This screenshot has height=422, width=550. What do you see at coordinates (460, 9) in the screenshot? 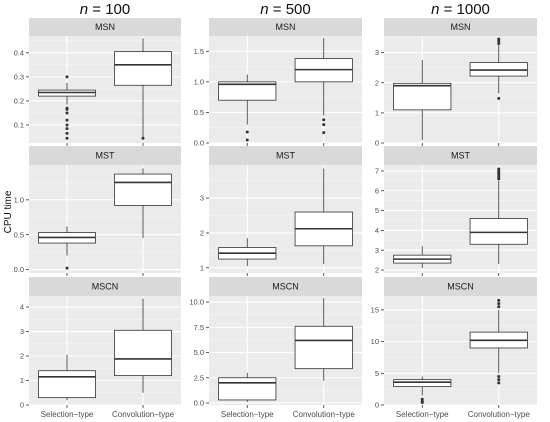
I see `column-title: n = 1000` at bounding box center [460, 9].